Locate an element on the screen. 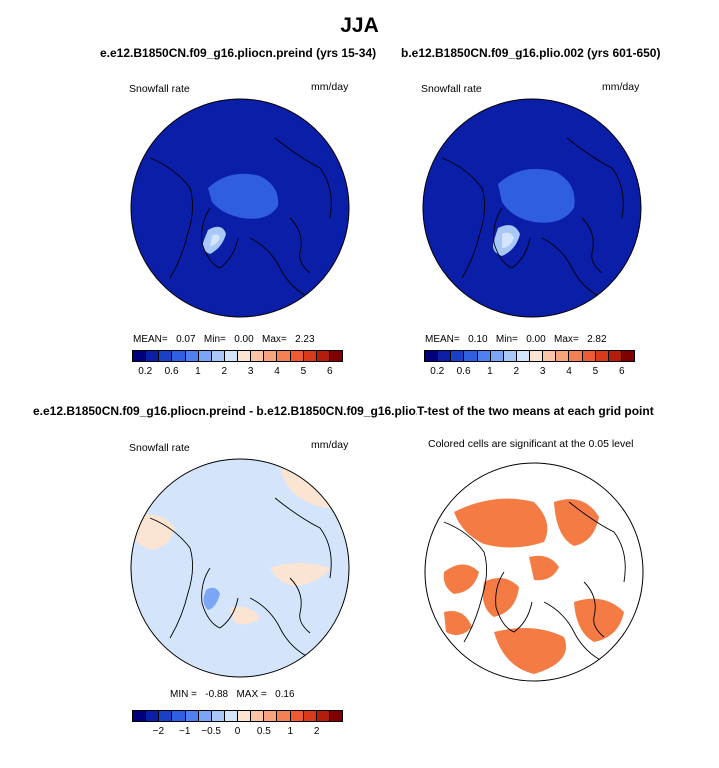 The image size is (719, 768). panel3-map is located at coordinates (240, 568).